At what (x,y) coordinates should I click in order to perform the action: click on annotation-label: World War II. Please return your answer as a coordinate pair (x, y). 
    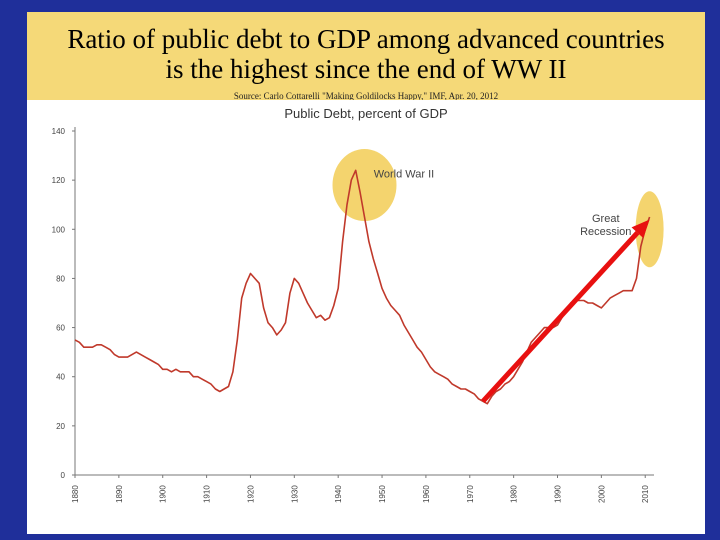
    Looking at the image, I should click on (404, 175).